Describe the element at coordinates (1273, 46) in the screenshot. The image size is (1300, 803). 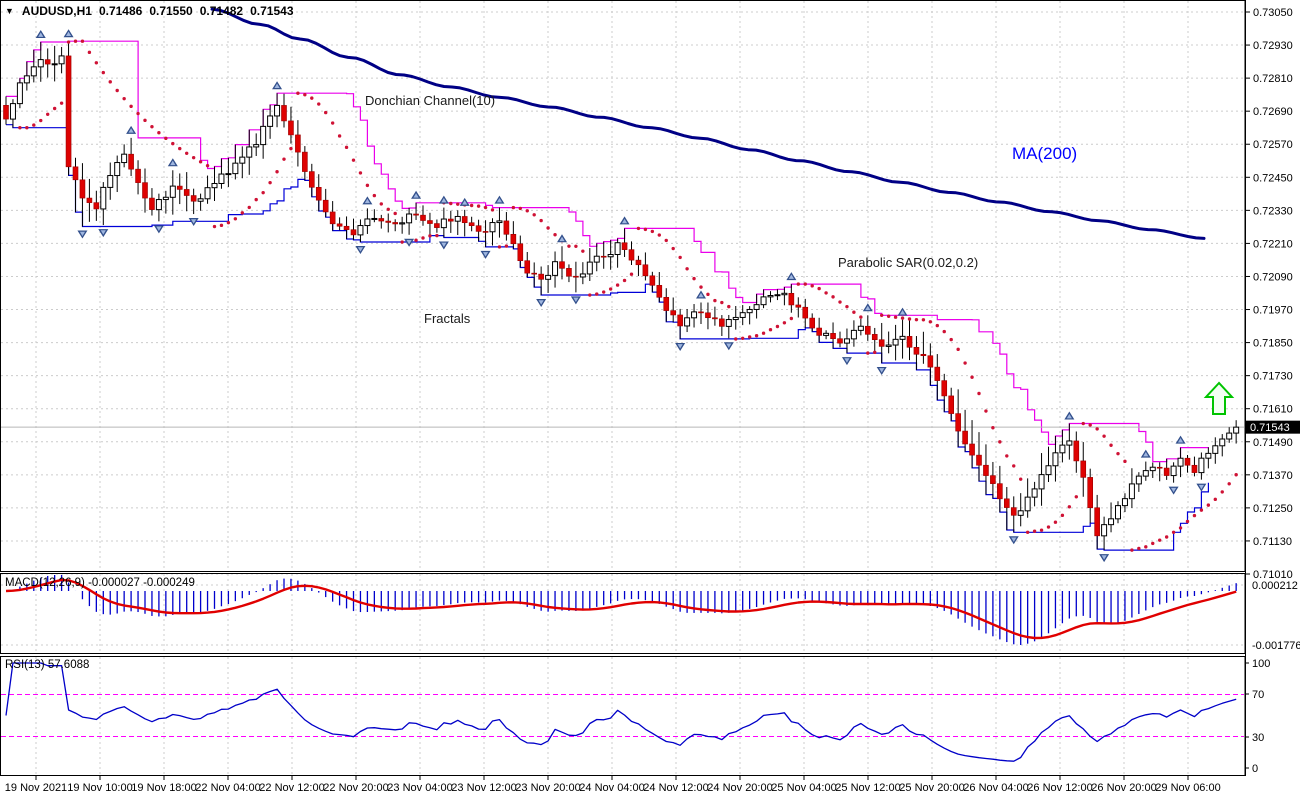
I see `price-tick-label: 0.72930` at that location.